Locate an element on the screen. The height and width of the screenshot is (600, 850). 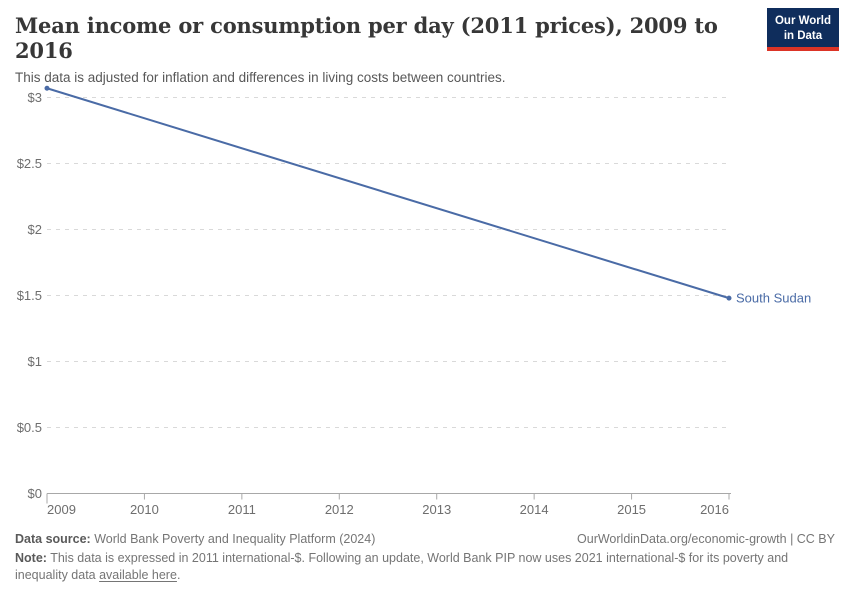
y-axis-tick-label: $0.5 is located at coordinates (29, 427).